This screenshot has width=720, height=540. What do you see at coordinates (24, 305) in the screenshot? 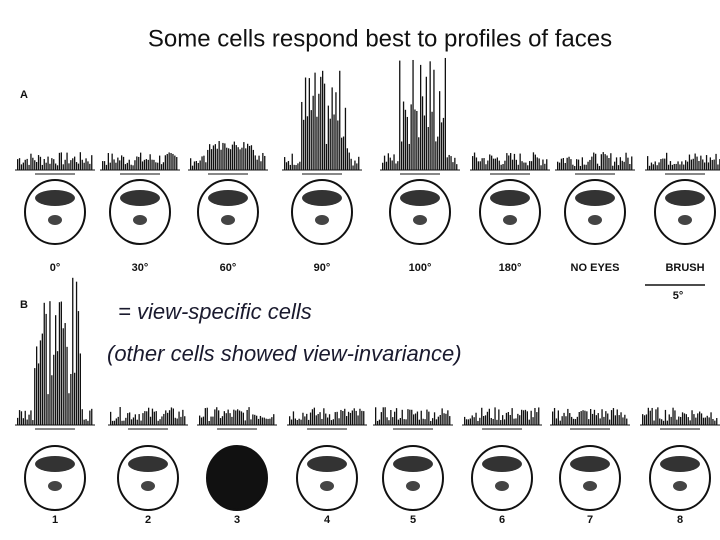
I see `panel-label: B` at bounding box center [24, 305].